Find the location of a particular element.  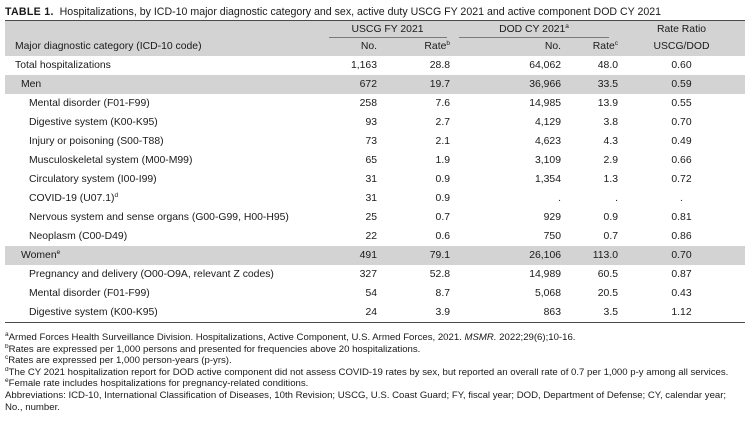

cell-ratio: 0.81 is located at coordinates (681, 217).